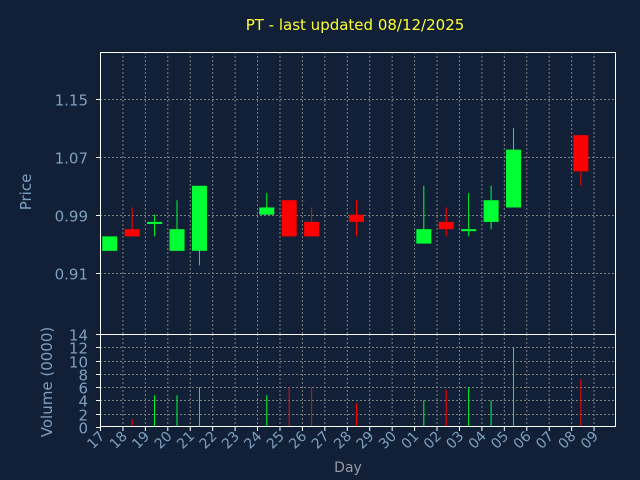 This screenshot has width=640, height=480. What do you see at coordinates (119, 441) in the screenshot?
I see `x-tick-label: 18` at bounding box center [119, 441].